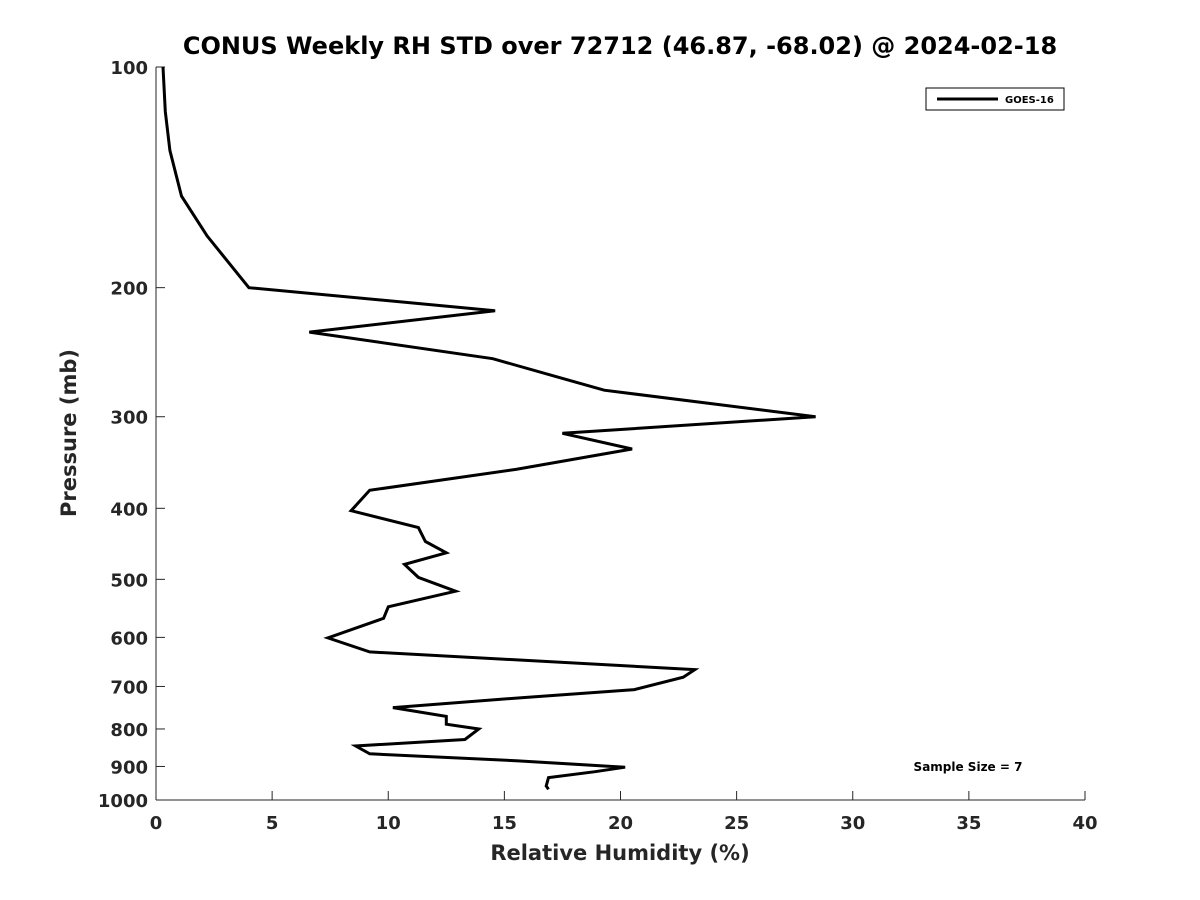 Image resolution: width=1200 pixels, height=900 pixels. What do you see at coordinates (129, 289) in the screenshot?
I see `y-tick-label: 200` at bounding box center [129, 289].